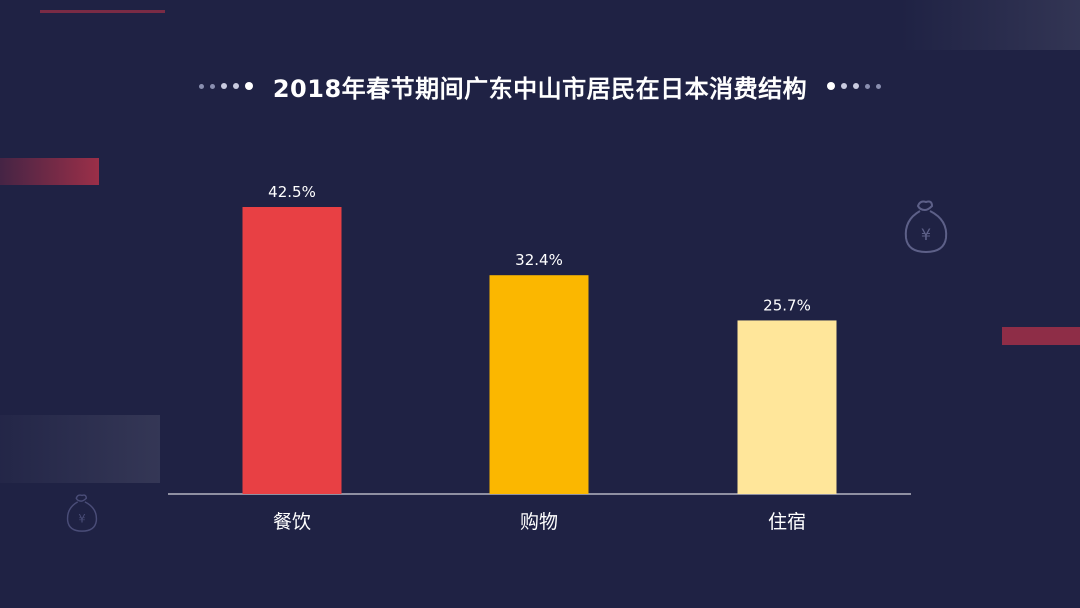 The height and width of the screenshot is (608, 1080). I want to click on title-right-dots, so click(854, 86).